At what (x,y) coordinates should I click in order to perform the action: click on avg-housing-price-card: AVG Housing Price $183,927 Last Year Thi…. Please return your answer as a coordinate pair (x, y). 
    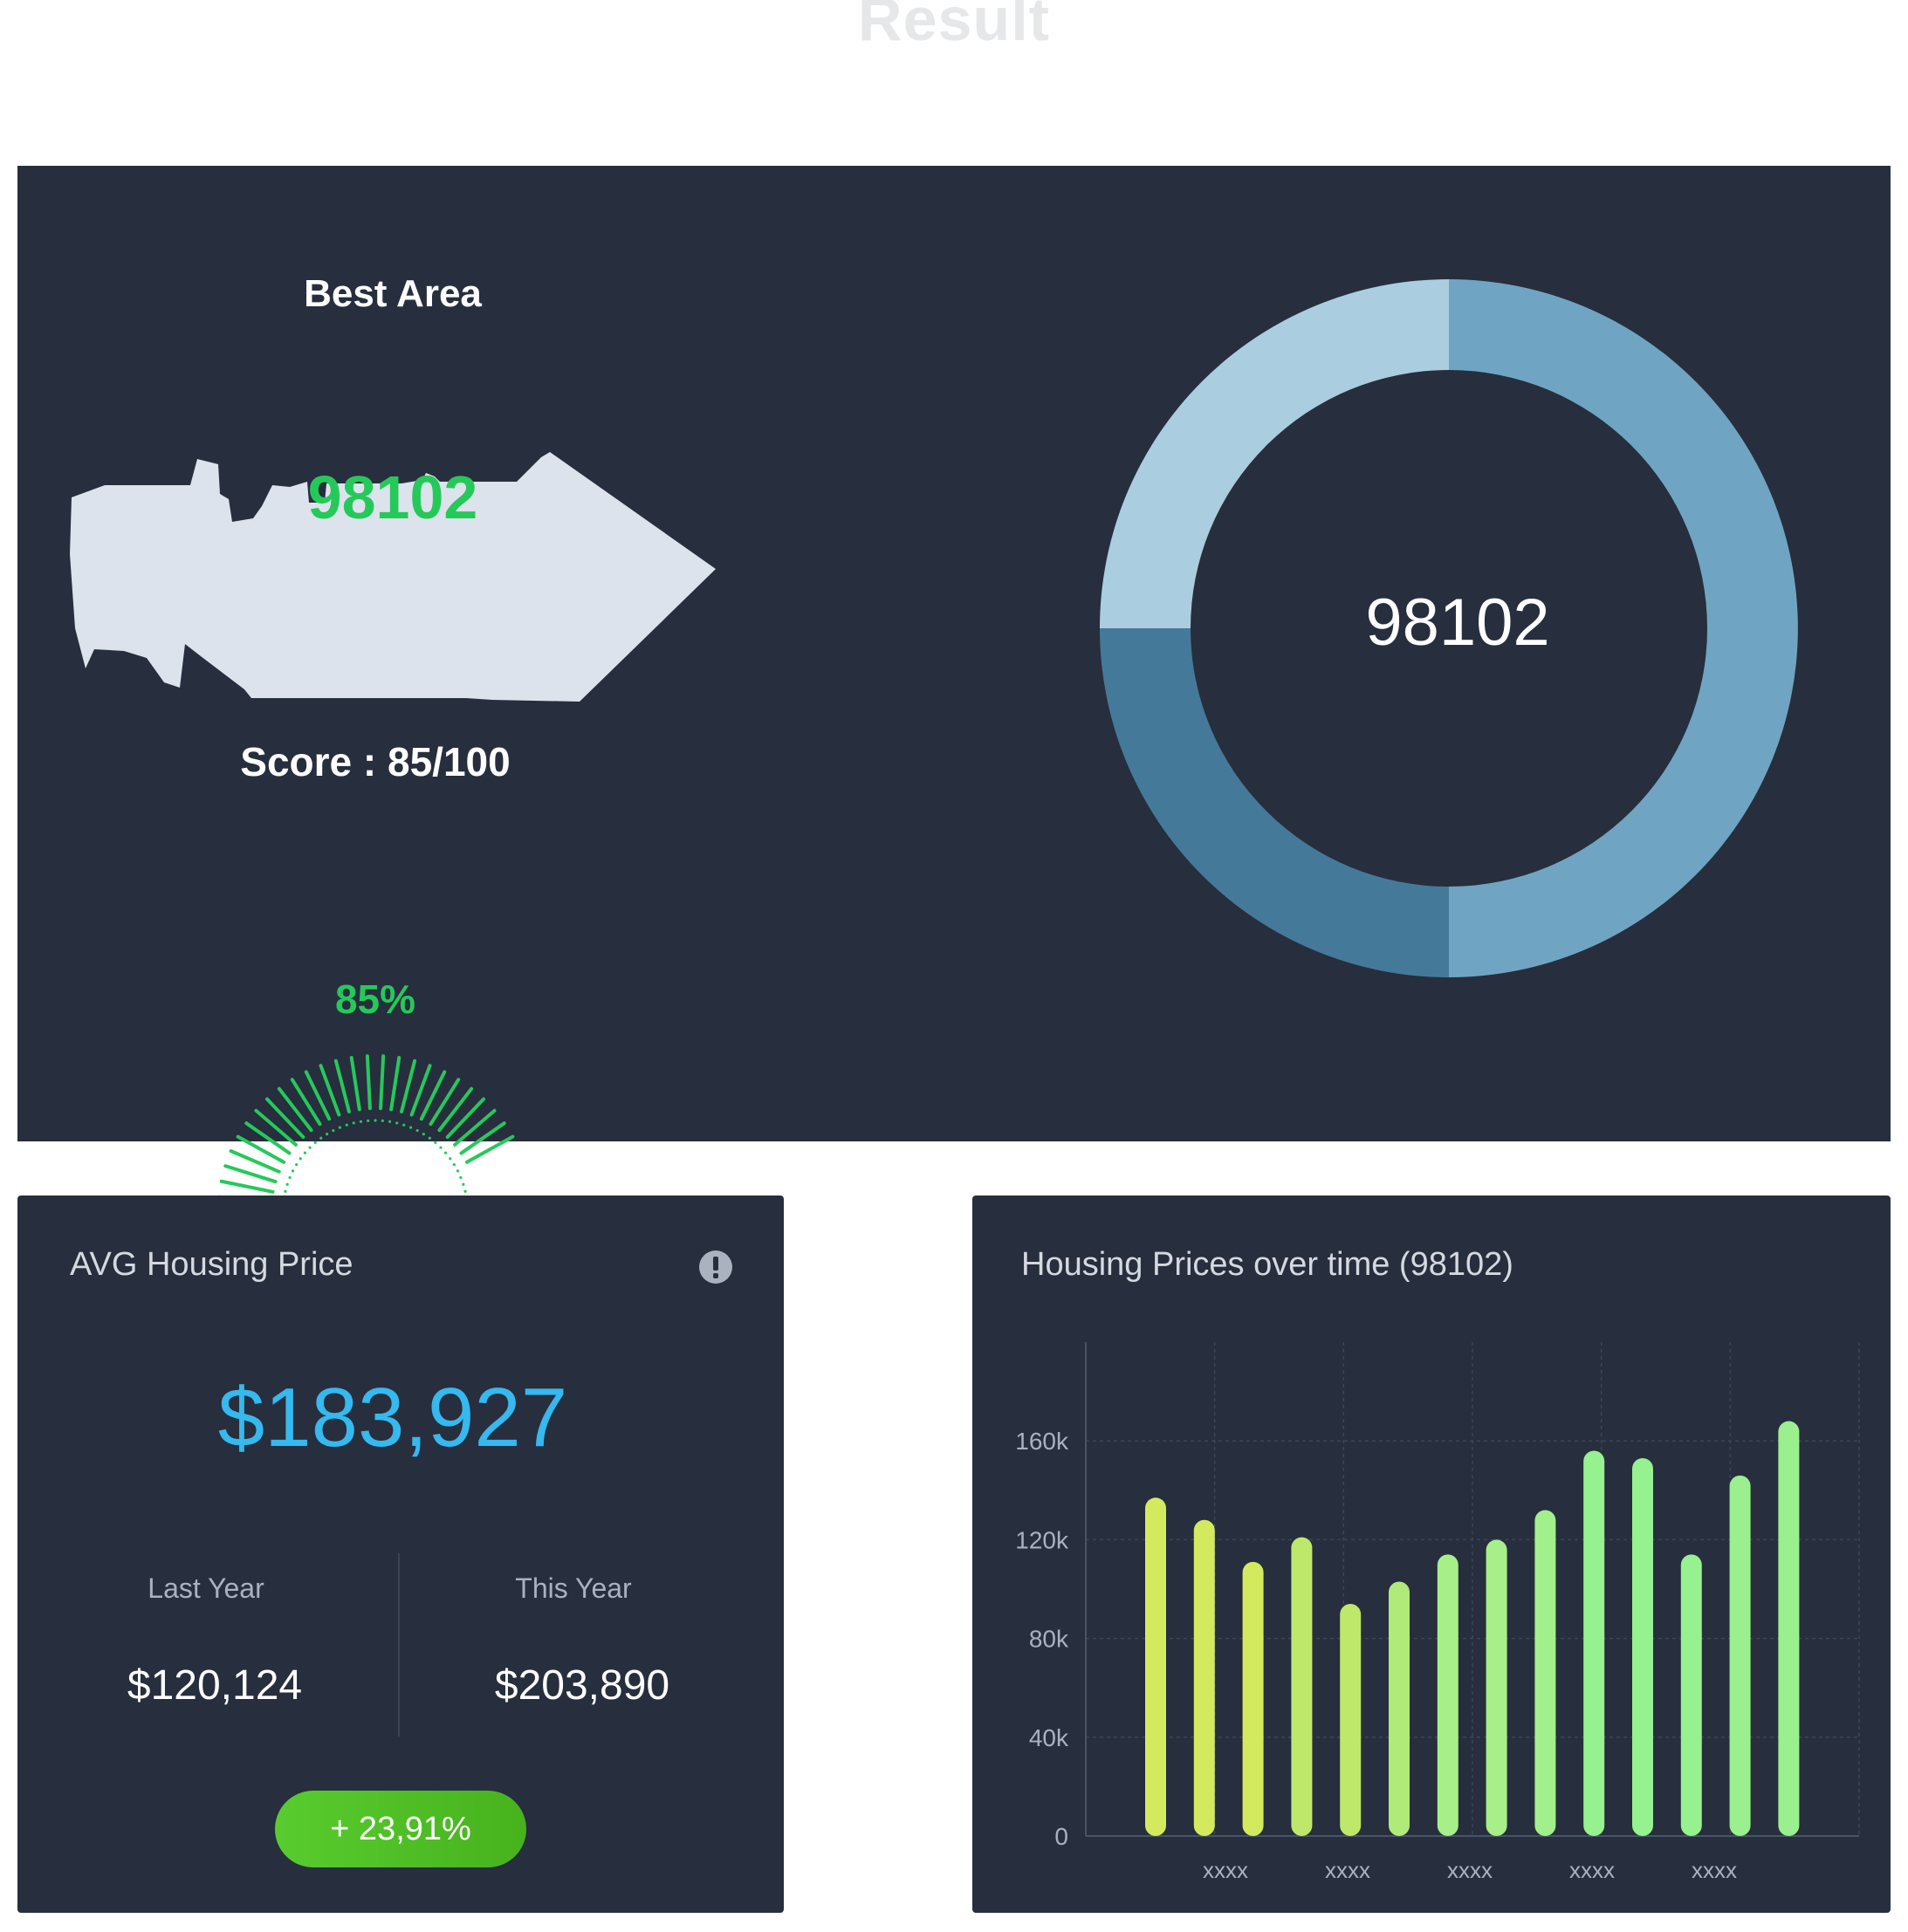
    Looking at the image, I should click on (400, 1554).